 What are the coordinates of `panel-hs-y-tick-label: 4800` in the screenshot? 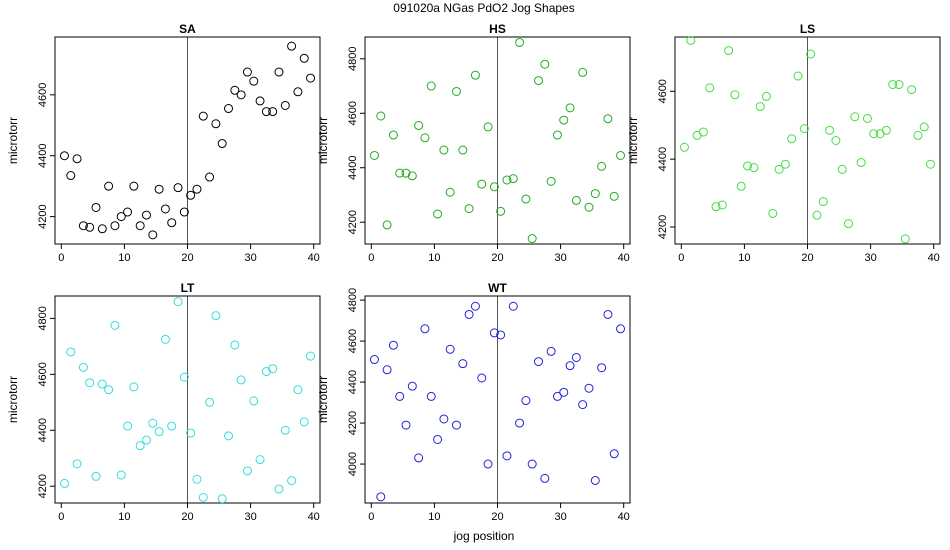 It's located at (353, 59).